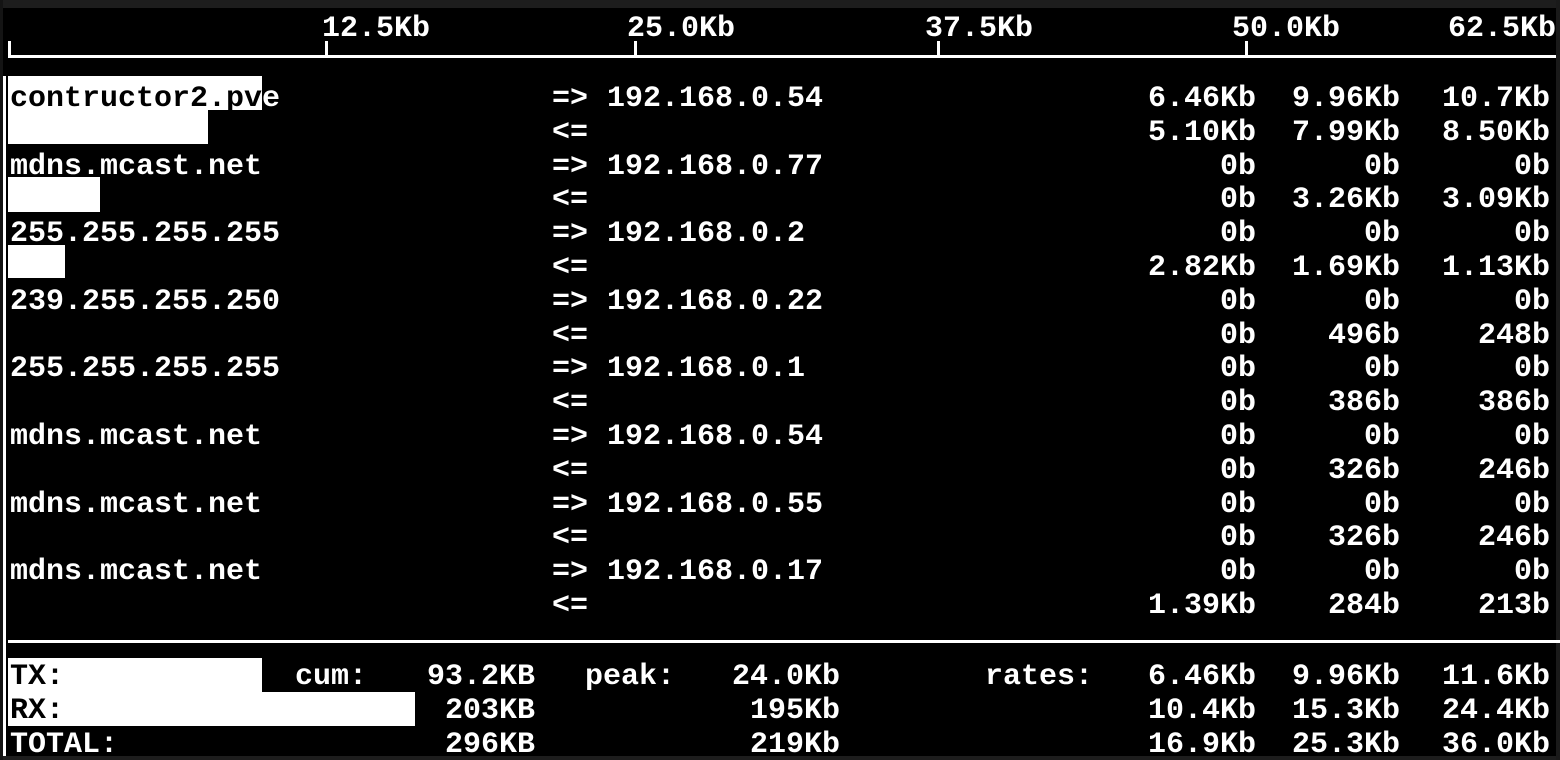 This screenshot has height=760, width=1560. What do you see at coordinates (1201, 606) in the screenshot?
I see `rate-2s: 1.39Kb` at bounding box center [1201, 606].